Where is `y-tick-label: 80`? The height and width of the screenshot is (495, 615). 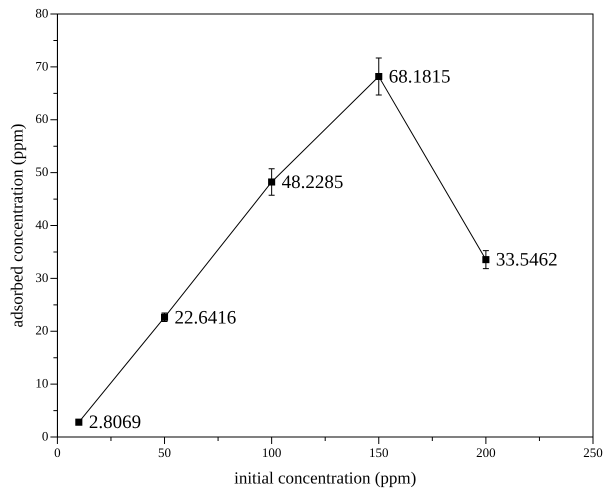
y-tick-label: 80 is located at coordinates (41, 12).